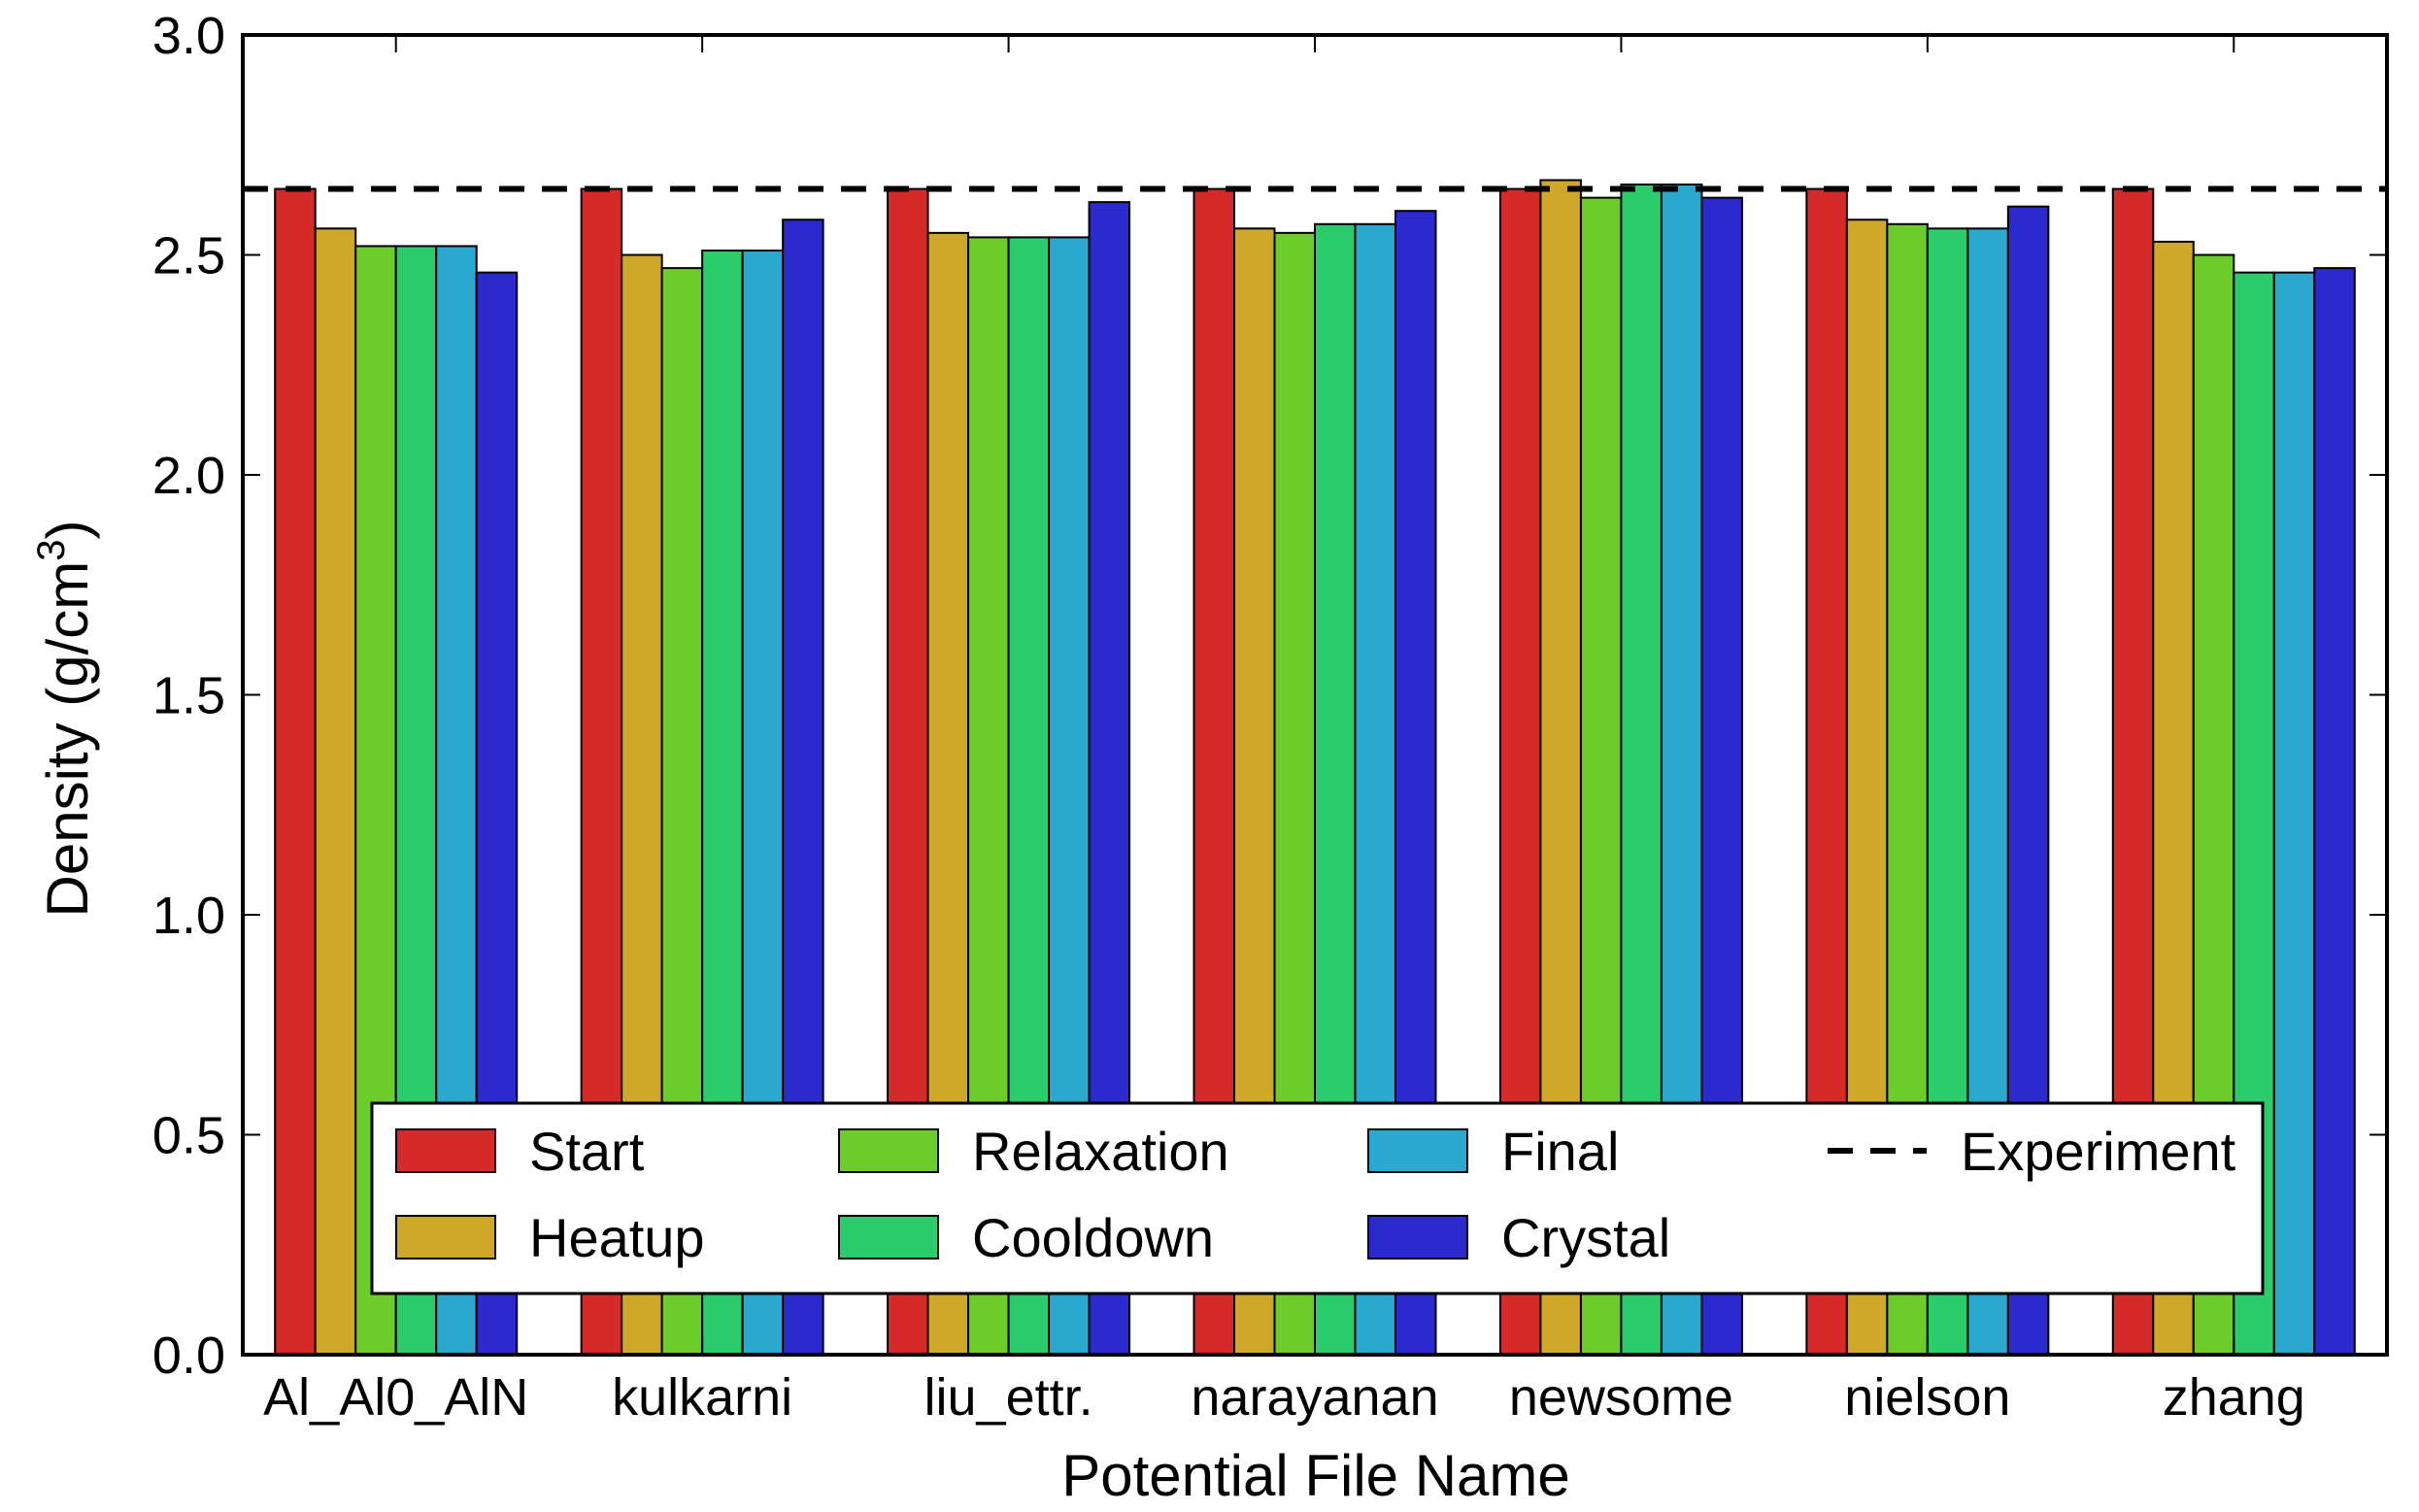 The height and width of the screenshot is (1512, 2419). Describe the element at coordinates (2234, 1397) in the screenshot. I see `x-tick-label: zhang` at that location.